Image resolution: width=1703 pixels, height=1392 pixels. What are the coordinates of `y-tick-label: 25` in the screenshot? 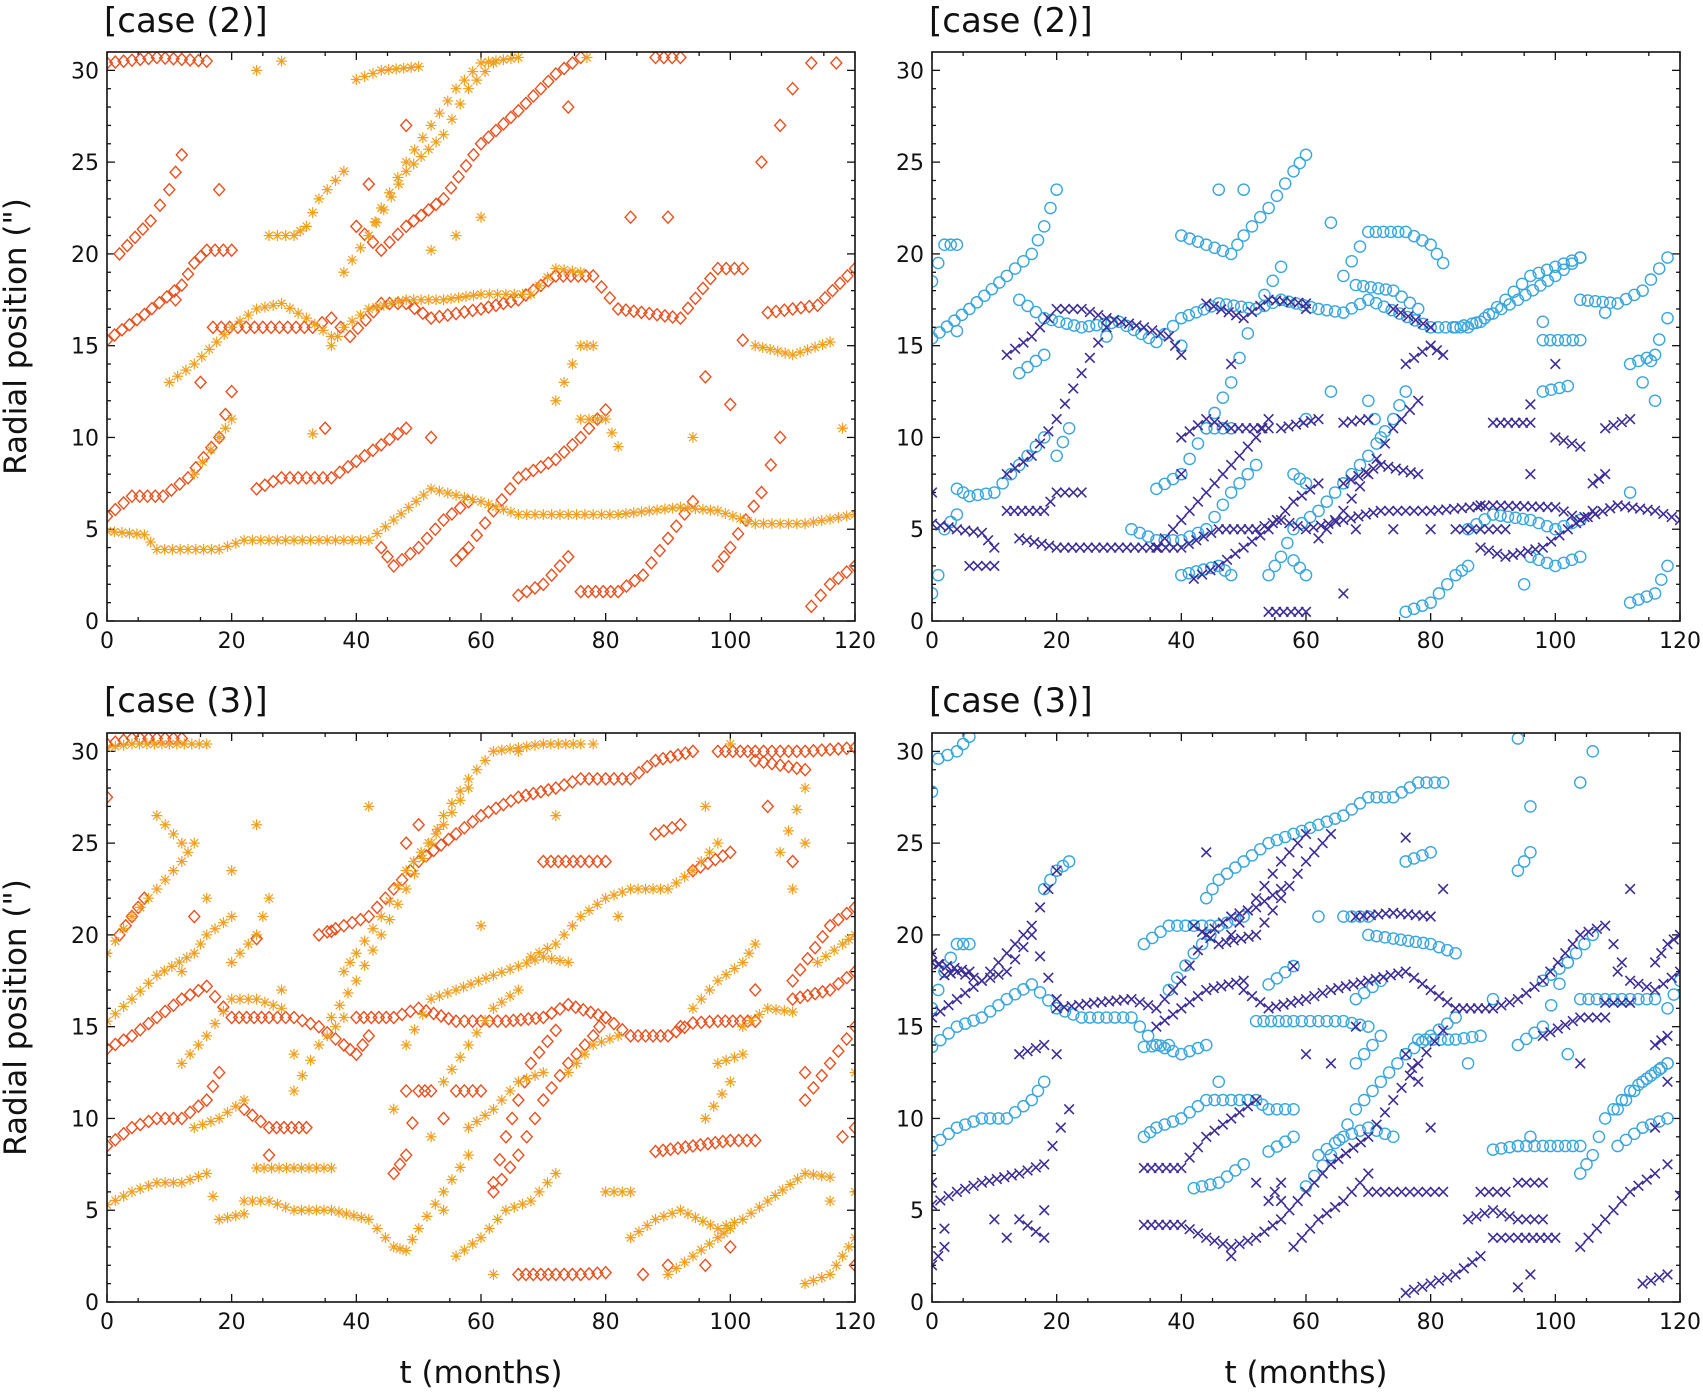 It's located at (85, 163).